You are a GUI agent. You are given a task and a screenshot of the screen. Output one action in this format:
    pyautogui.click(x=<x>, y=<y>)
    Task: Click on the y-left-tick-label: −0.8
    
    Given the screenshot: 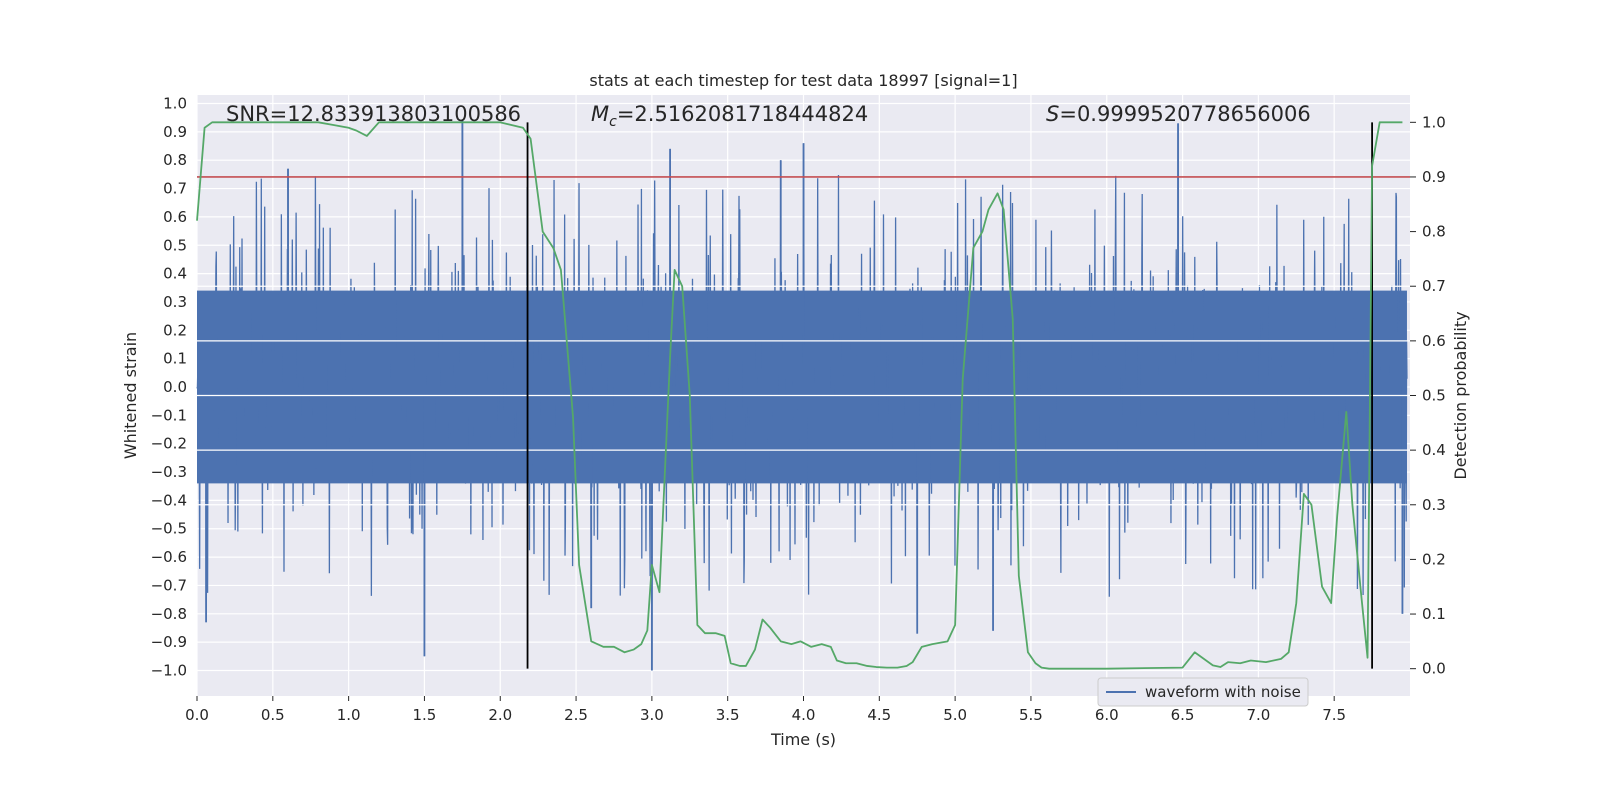 What is the action you would take?
    pyautogui.click(x=169, y=614)
    